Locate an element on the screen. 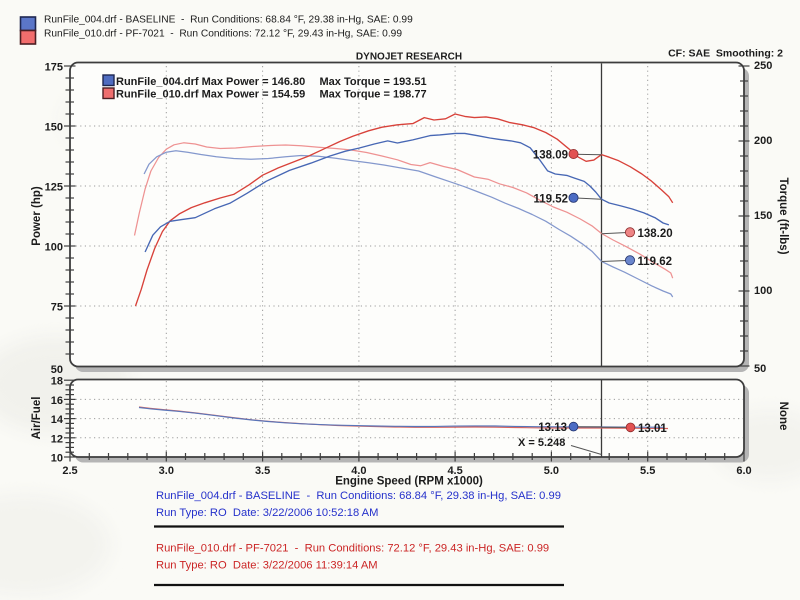 This screenshot has width=800, height=600. svg-text: 175 is located at coordinates (54, 68).